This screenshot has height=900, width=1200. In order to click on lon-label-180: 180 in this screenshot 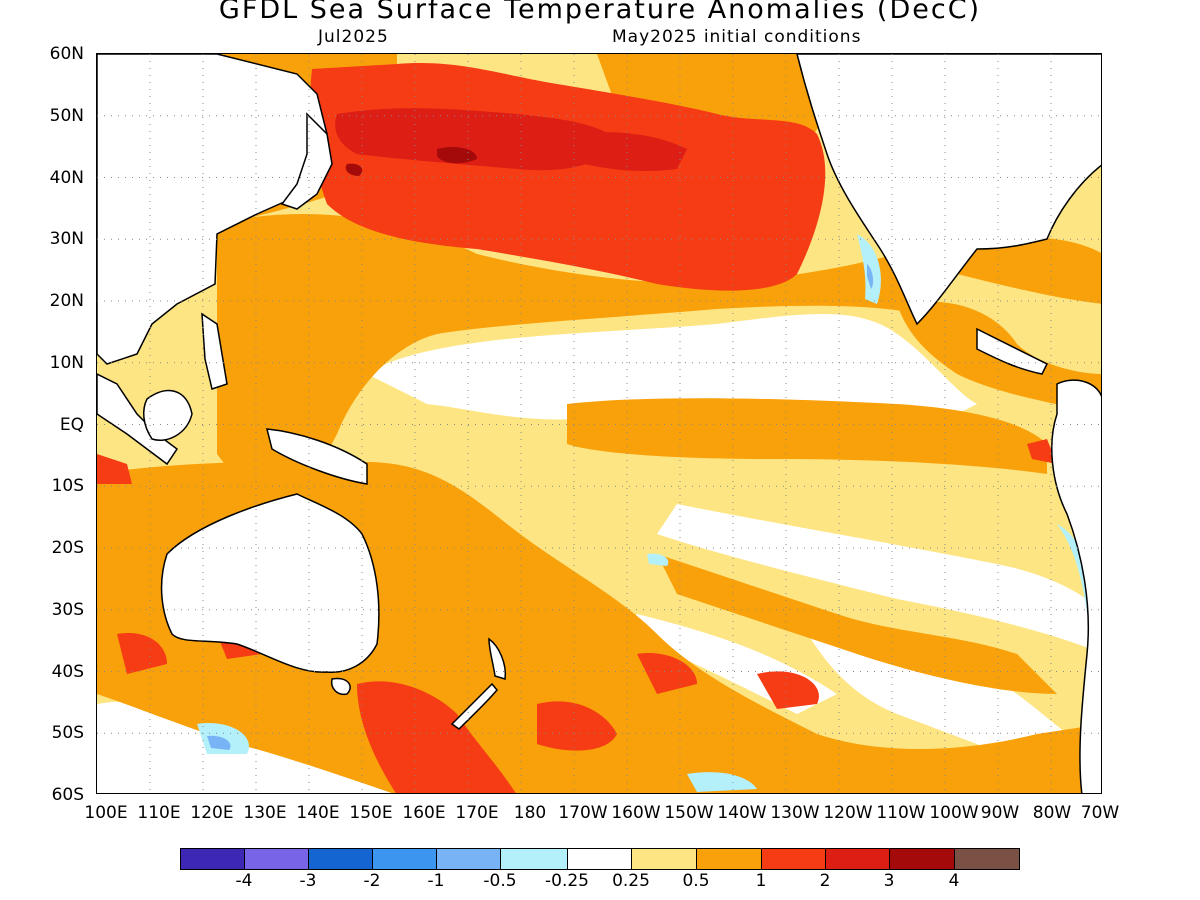, I will do `click(530, 813)`.